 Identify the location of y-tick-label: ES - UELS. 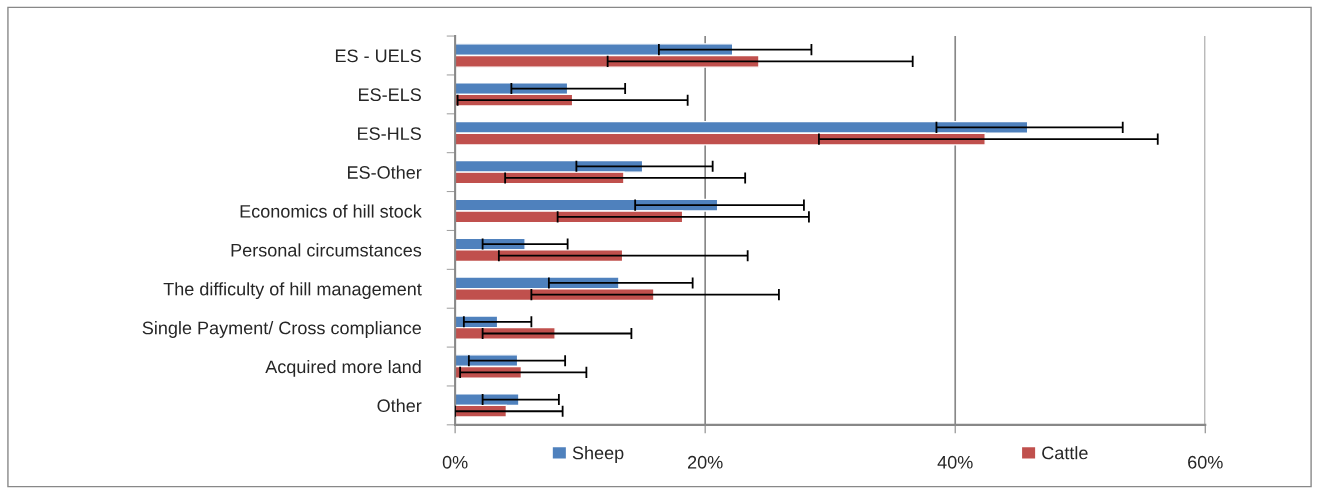
(378, 56).